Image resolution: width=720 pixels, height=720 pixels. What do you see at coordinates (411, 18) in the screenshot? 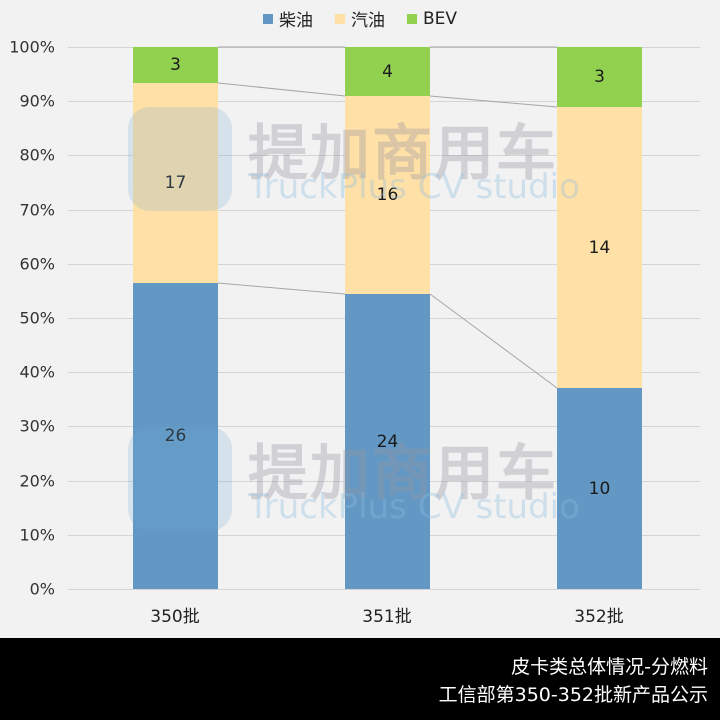
I see `legend-swatch-bev` at bounding box center [411, 18].